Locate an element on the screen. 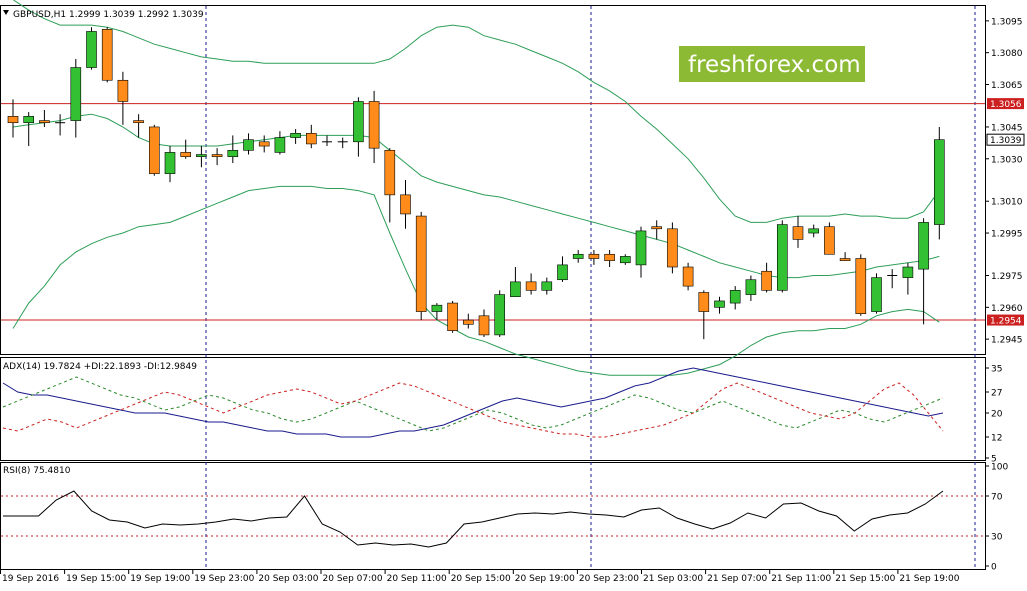 Image resolution: width=1027 pixels, height=591 pixels. adx-lines is located at coordinates (473, 402).